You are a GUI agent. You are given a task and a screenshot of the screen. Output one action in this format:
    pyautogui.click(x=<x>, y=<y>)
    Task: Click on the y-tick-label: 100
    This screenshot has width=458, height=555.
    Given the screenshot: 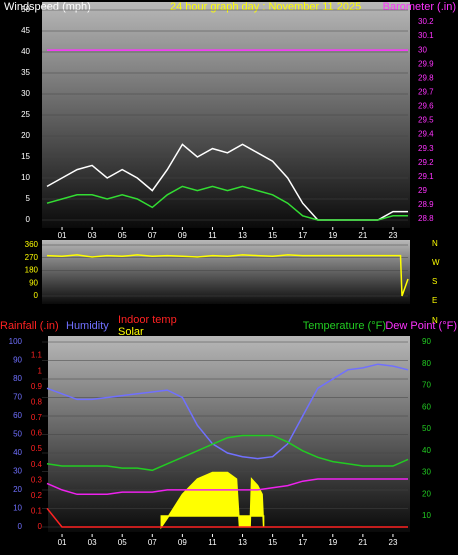 What is the action you would take?
    pyautogui.click(x=16, y=341)
    